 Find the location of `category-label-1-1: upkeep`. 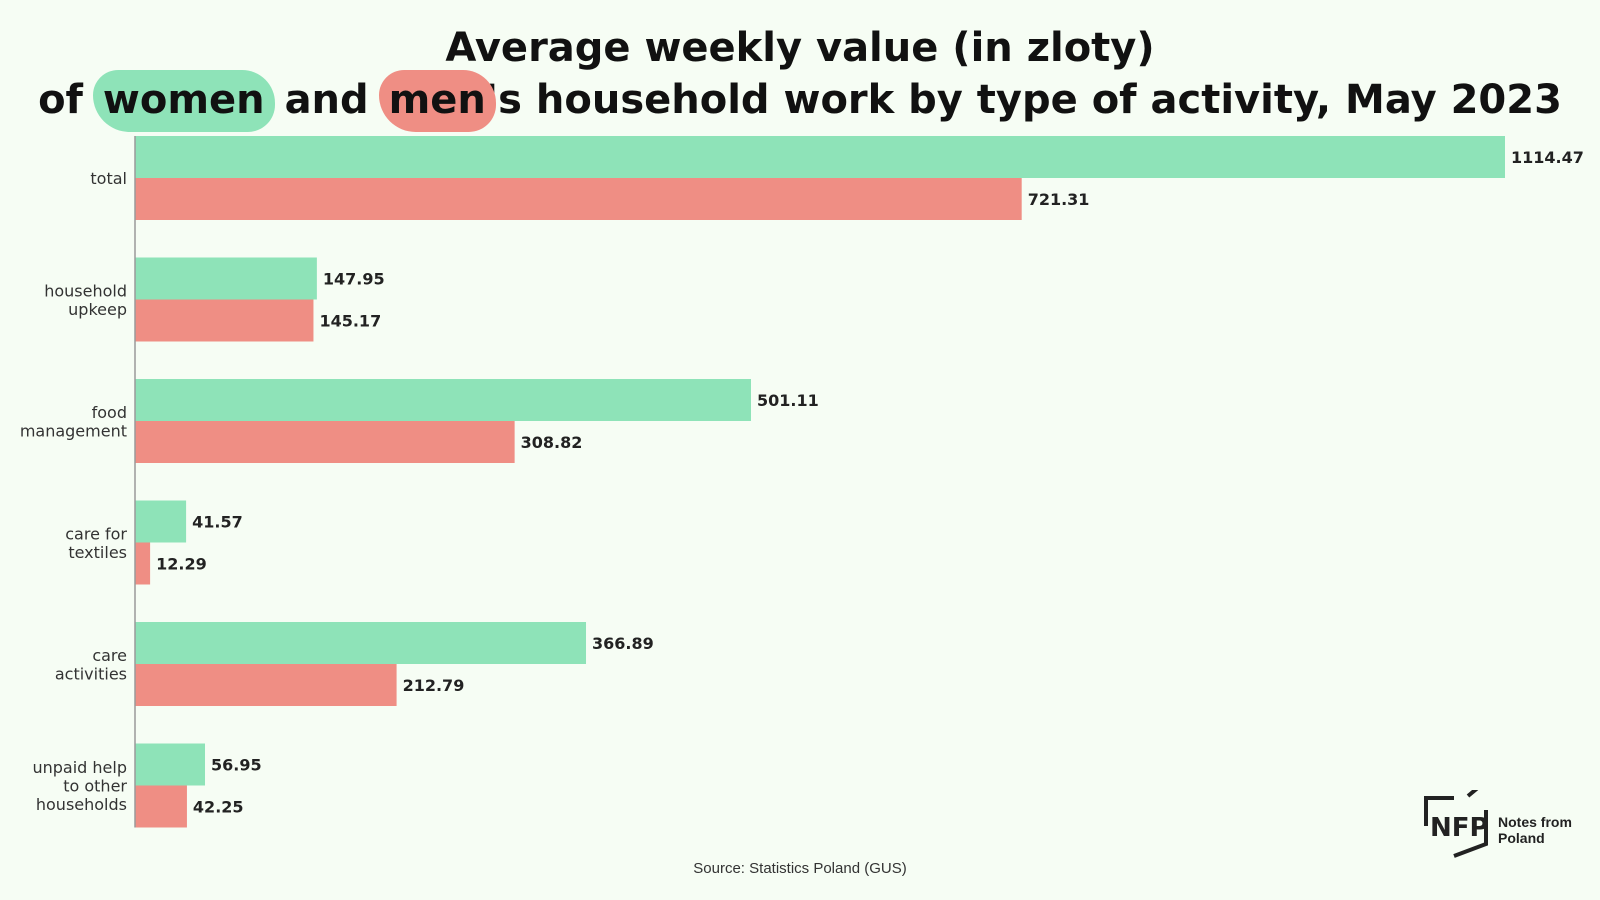

category-label-1-1: upkeep is located at coordinates (97, 309).